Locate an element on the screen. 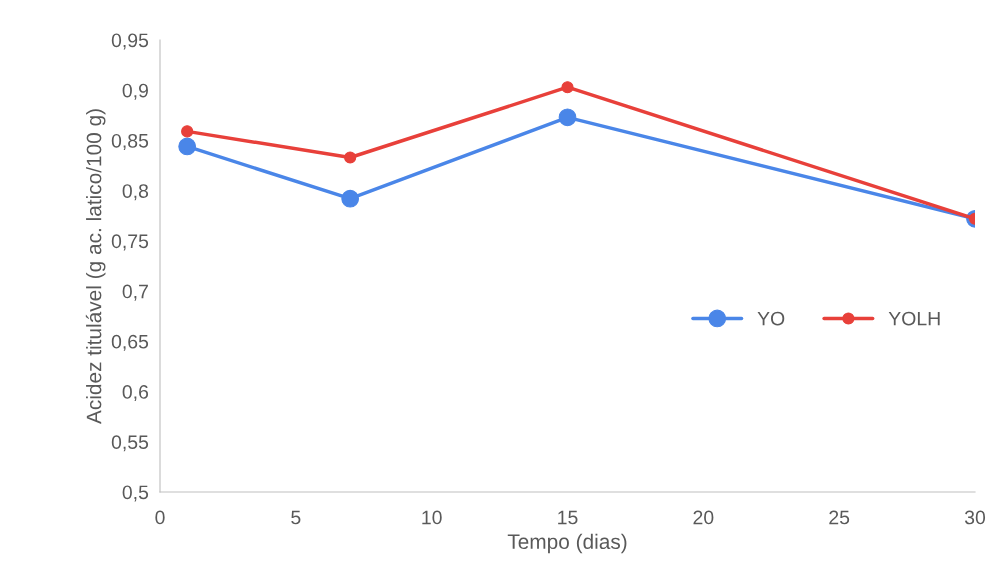 This screenshot has height=585, width=1003. y-tick-label: 0,6 is located at coordinates (135, 393).